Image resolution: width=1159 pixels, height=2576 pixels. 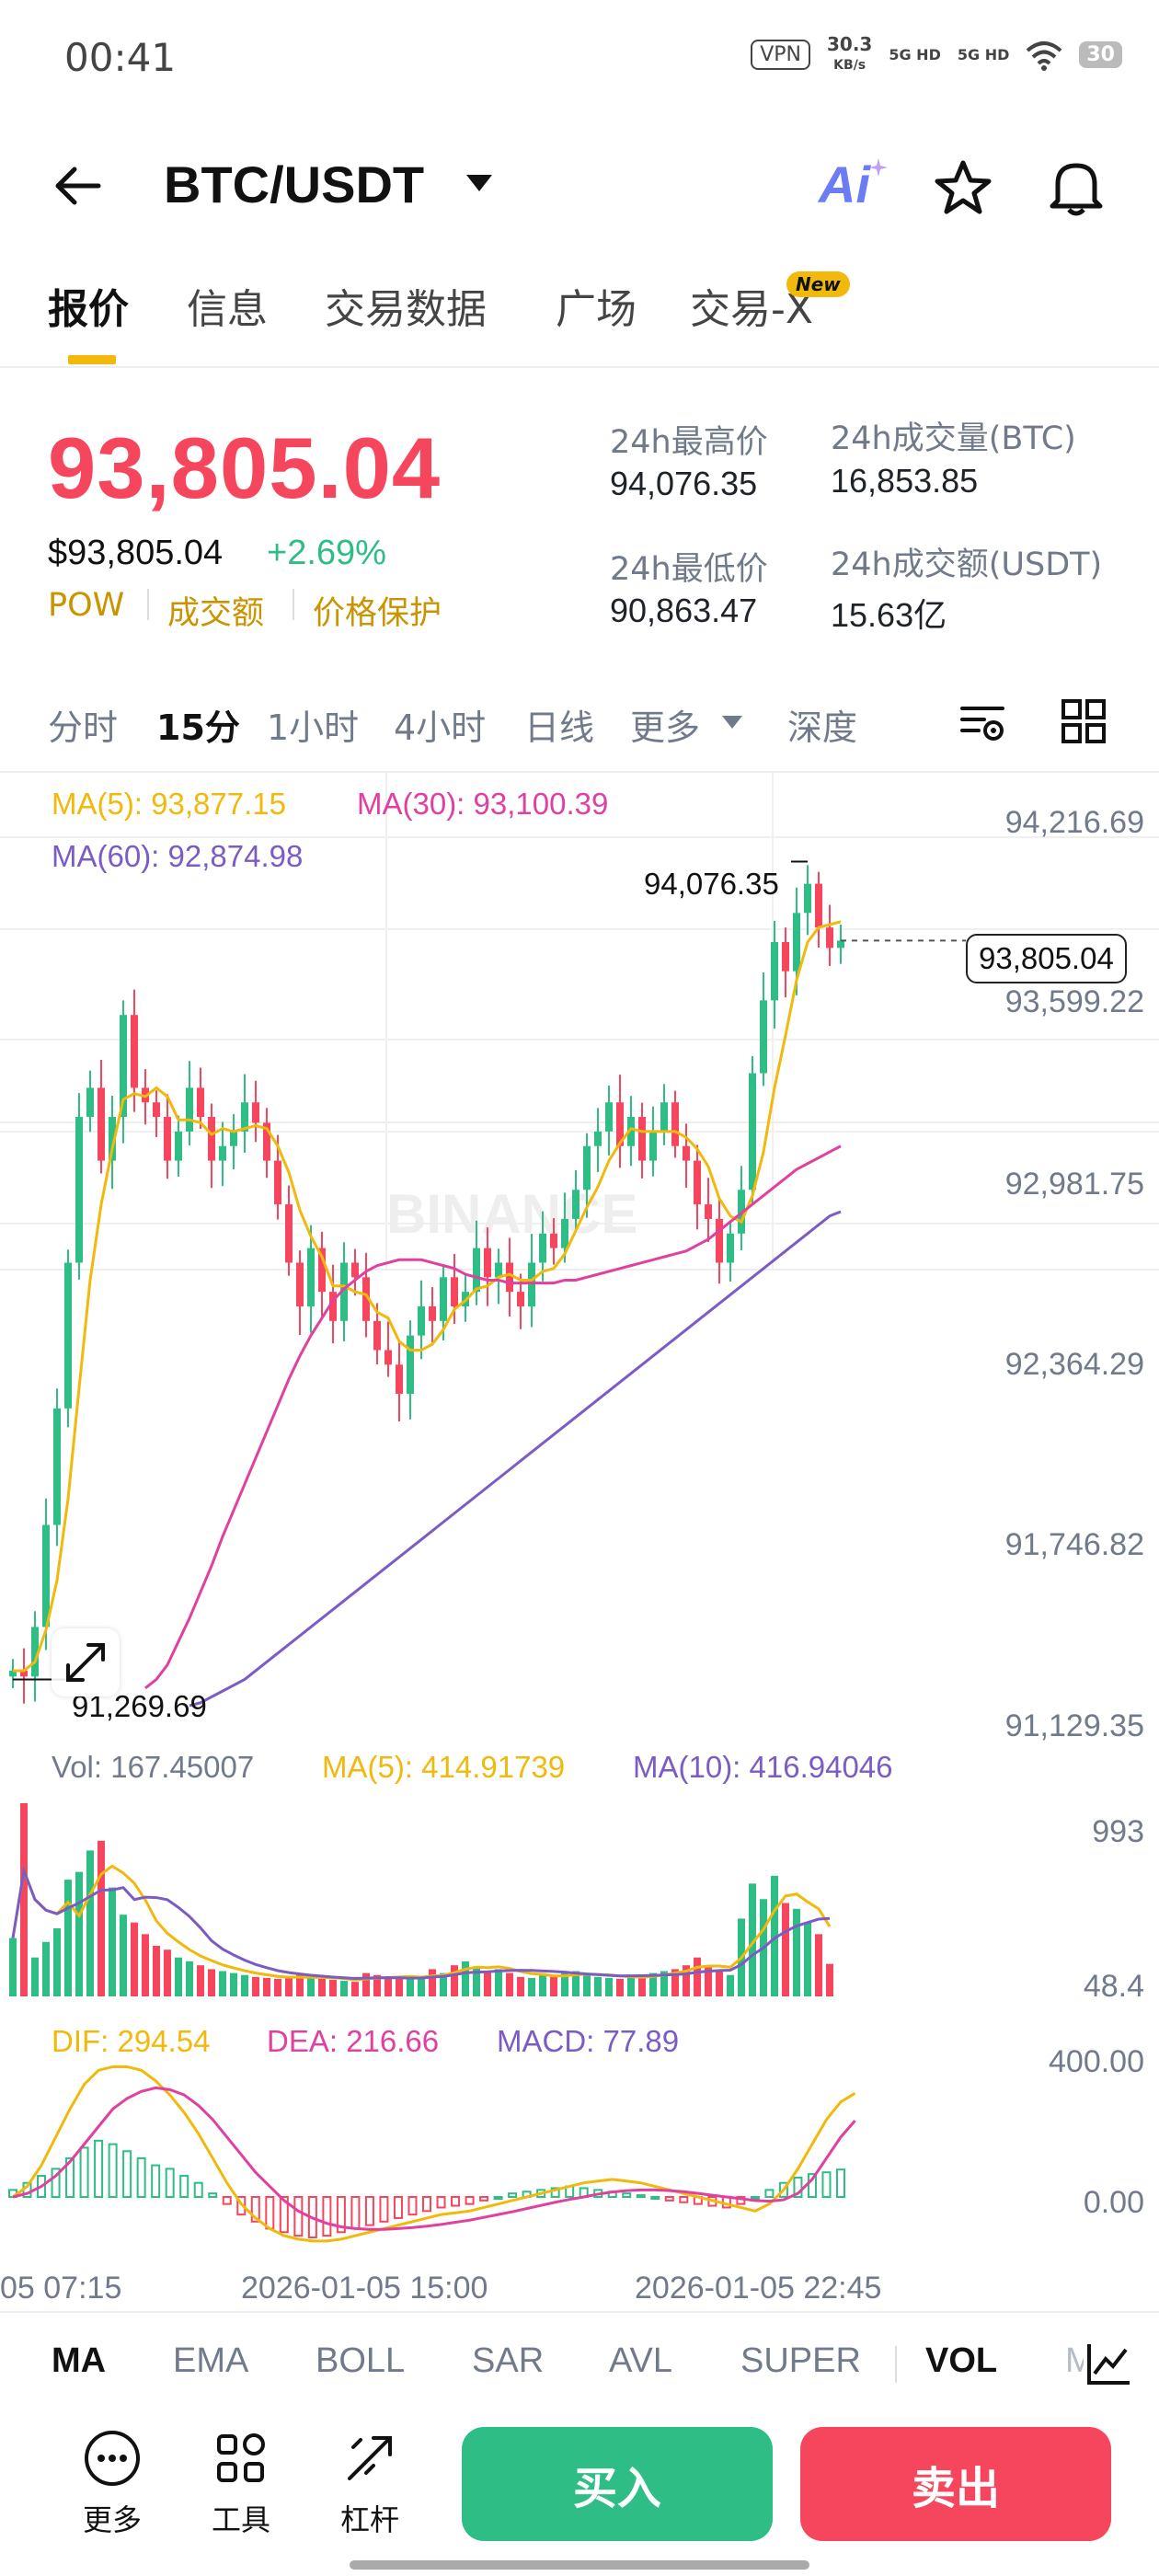 What do you see at coordinates (61, 2288) in the screenshot?
I see `x-tick: 05 07:15` at bounding box center [61, 2288].